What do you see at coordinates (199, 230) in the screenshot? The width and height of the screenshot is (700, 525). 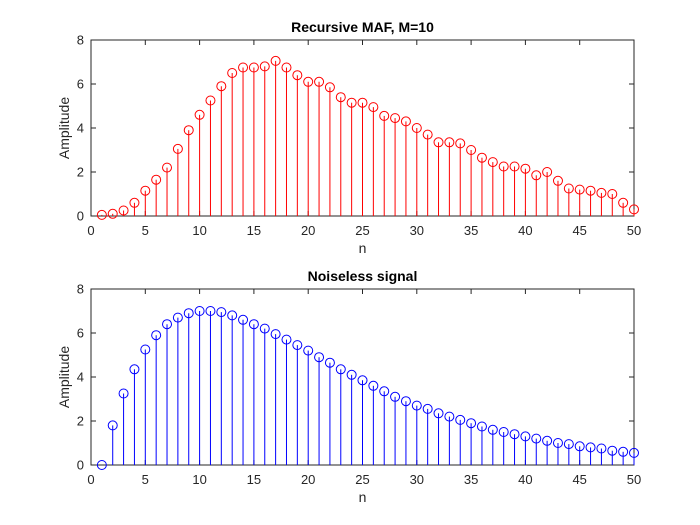 I see `x-tick-label: 10` at bounding box center [199, 230].